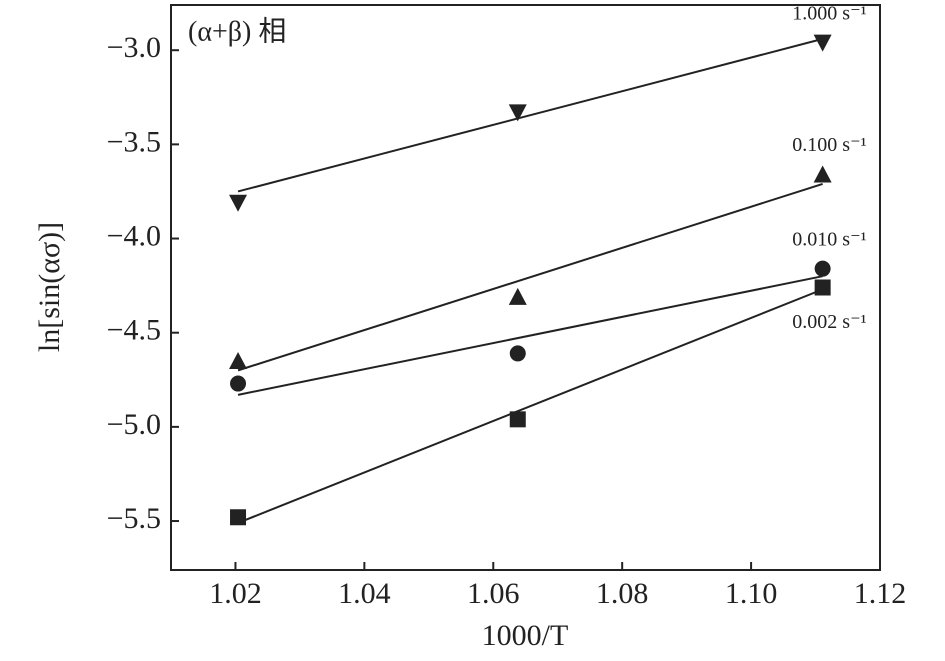 The image size is (945, 661). What do you see at coordinates (829, 145) in the screenshot?
I see `series-label: 0.100 s⁻¹` at bounding box center [829, 145].